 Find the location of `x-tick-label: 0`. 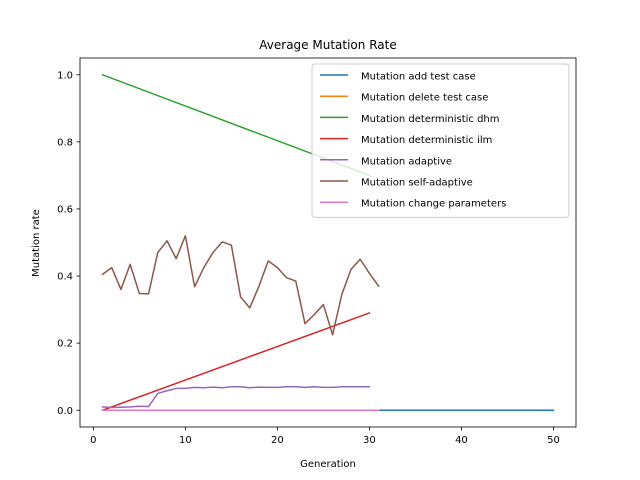

x-tick-label: 0 is located at coordinates (93, 440).